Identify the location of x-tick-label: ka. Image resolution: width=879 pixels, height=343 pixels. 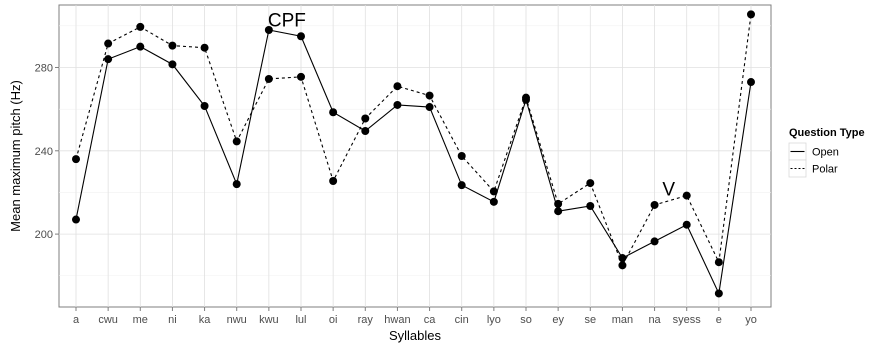
(205, 320).